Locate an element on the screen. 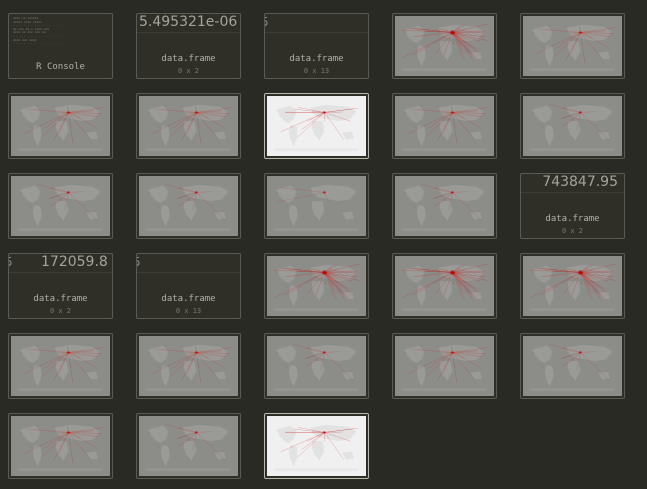  dataframe-value: 172059.8 is located at coordinates (74, 262).